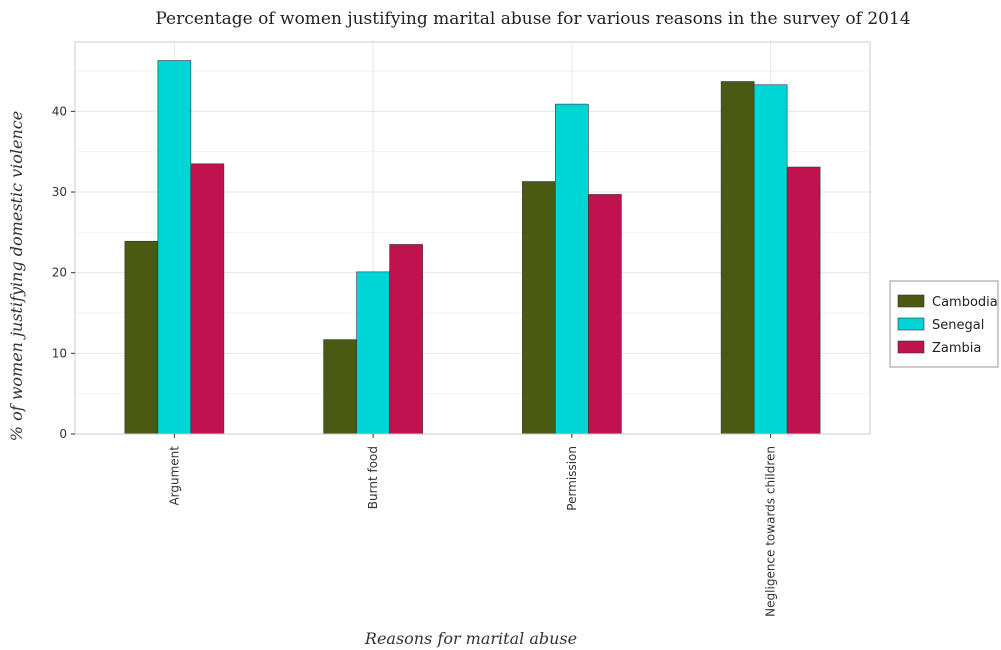 The image size is (1001, 650). What do you see at coordinates (59, 111) in the screenshot?
I see `y-tick-label: 40` at bounding box center [59, 111].